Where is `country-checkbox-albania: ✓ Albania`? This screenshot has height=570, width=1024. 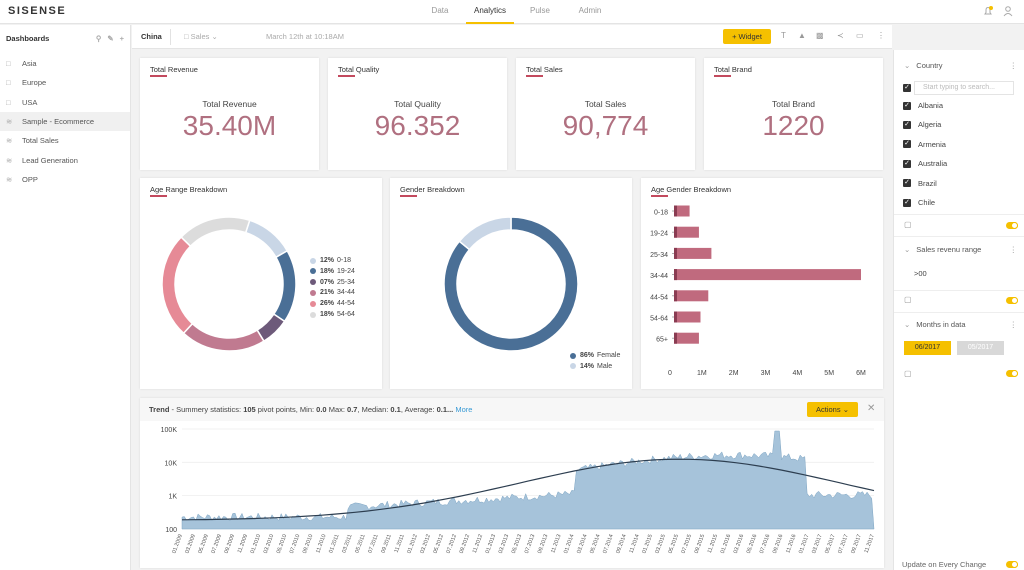
country-checkbox-albania: ✓ Albania is located at coordinates (963, 105).